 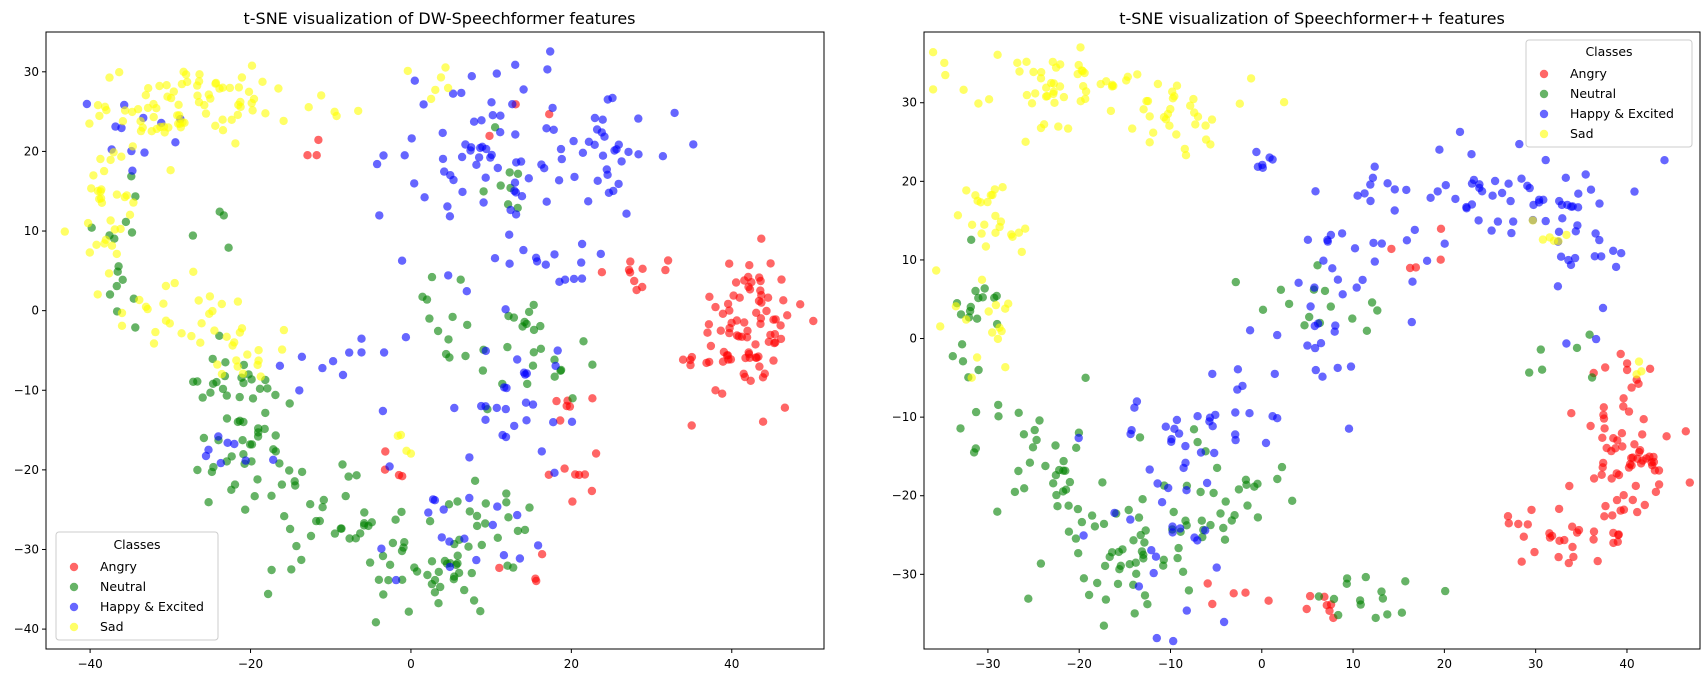 I want to click on x-tick-label: 30, so click(x=1535, y=664).